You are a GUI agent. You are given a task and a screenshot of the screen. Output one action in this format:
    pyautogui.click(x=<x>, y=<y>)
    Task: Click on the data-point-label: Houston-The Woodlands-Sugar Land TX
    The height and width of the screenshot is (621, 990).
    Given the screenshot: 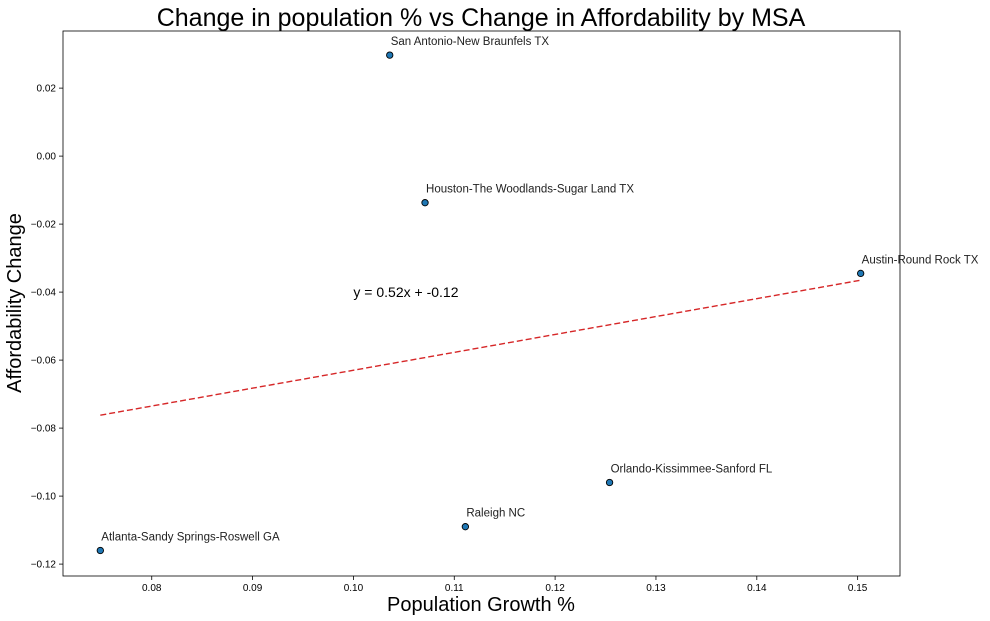 What is the action you would take?
    pyautogui.click(x=530, y=190)
    